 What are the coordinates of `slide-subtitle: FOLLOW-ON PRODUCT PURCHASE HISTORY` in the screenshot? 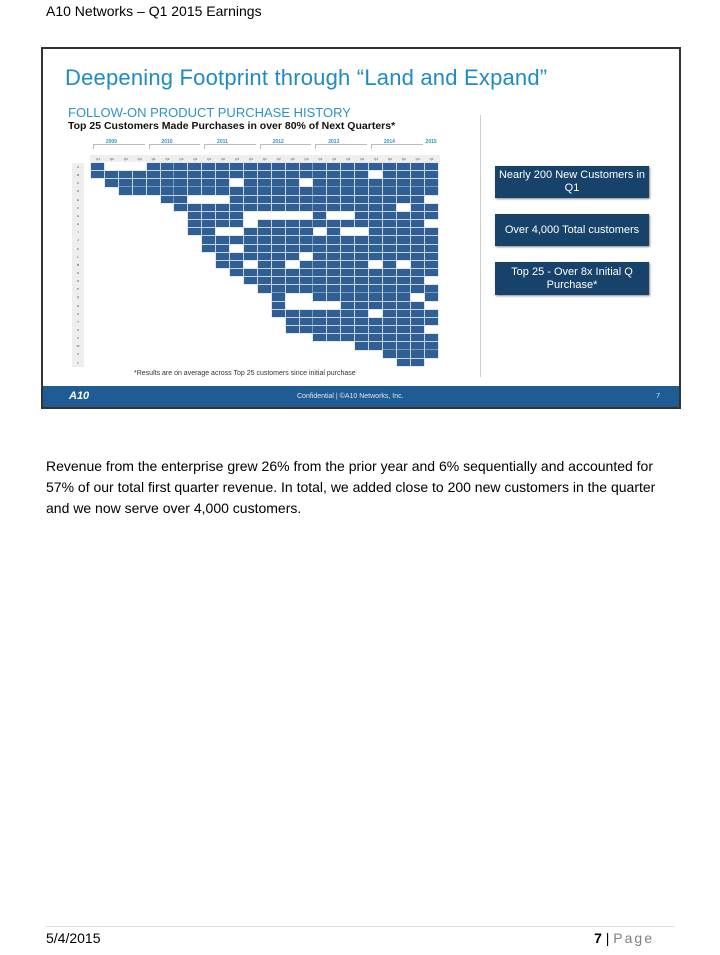 It's located at (209, 112).